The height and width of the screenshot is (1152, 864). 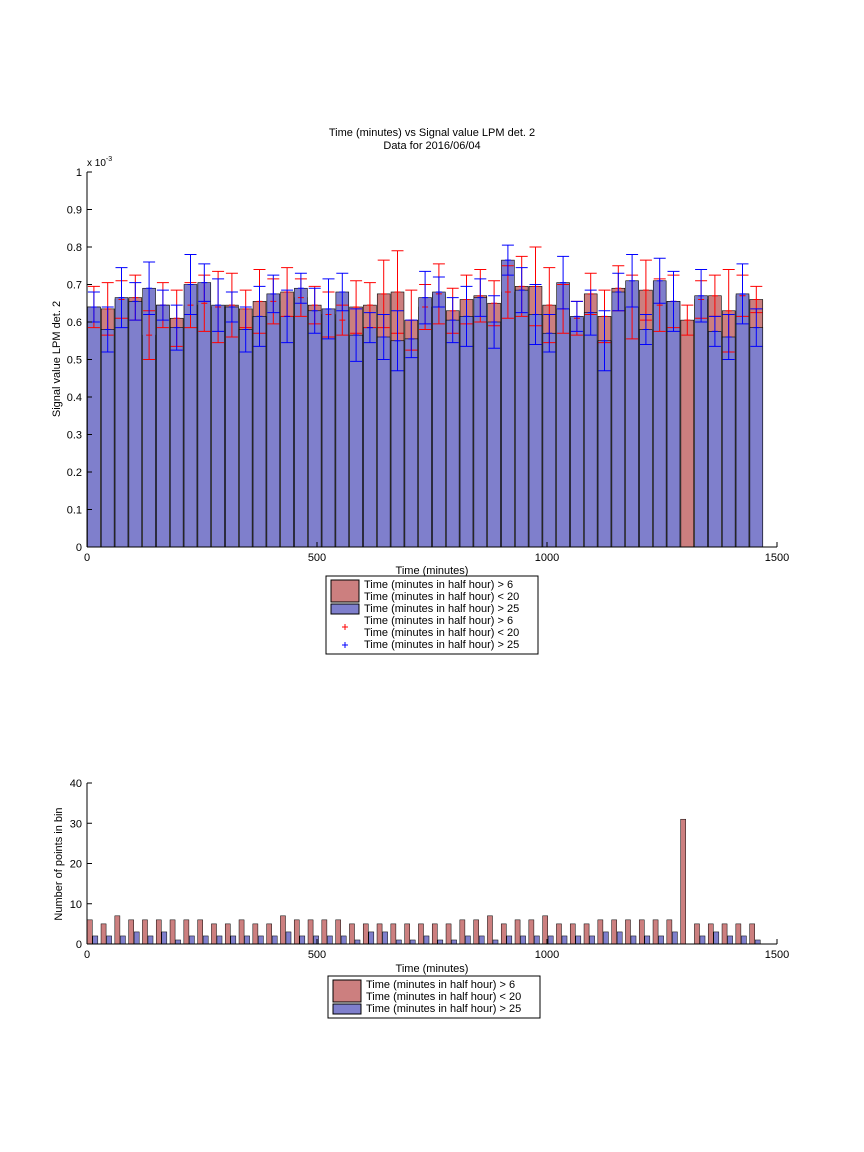 What do you see at coordinates (345, 609) in the screenshot?
I see `legend-swatch` at bounding box center [345, 609].